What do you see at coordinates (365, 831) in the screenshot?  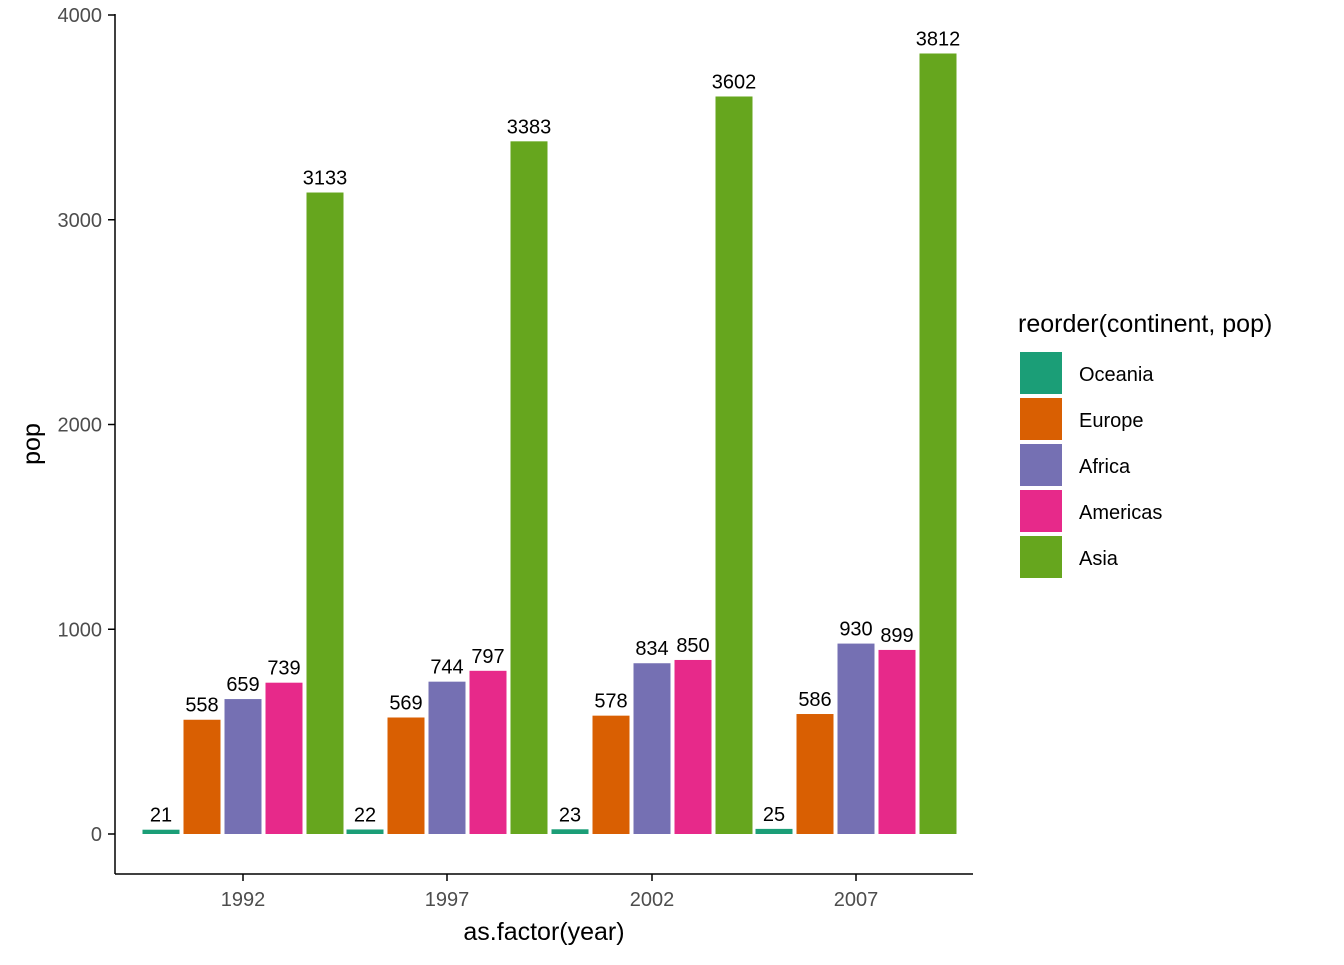 I see `bar-oceania-1997` at bounding box center [365, 831].